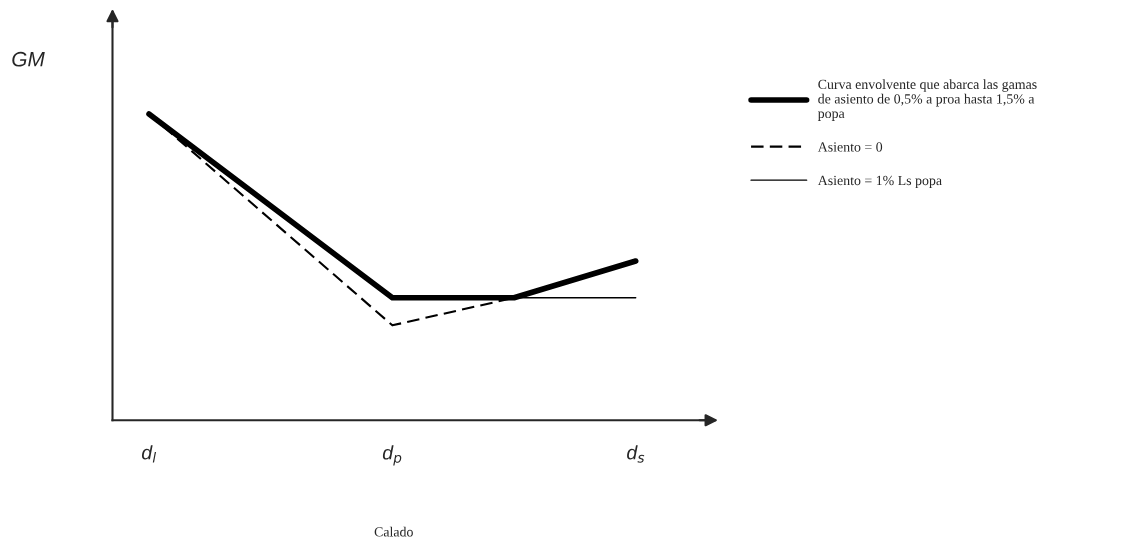 This screenshot has width=1125, height=553. Describe the element at coordinates (149, 454) in the screenshot. I see `x-tick-label: d$_{l}$` at that location.